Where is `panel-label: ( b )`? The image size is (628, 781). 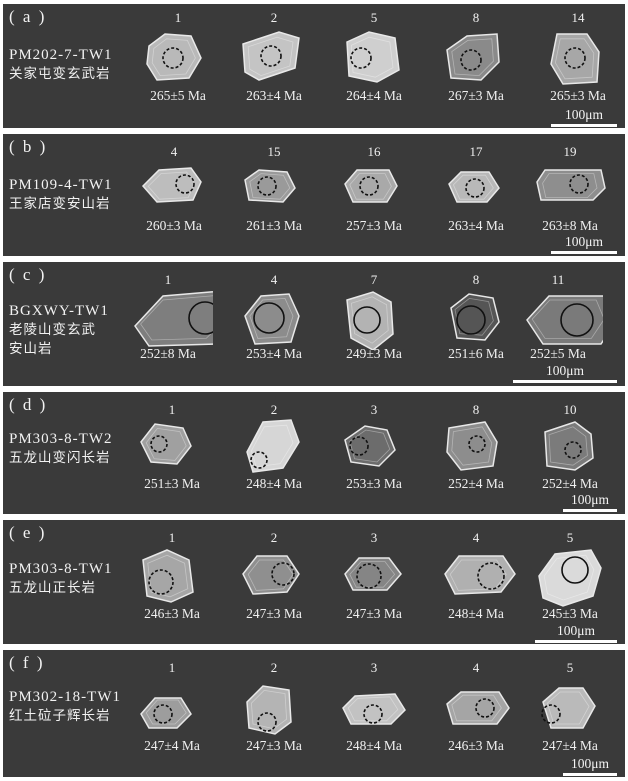
panel-label: ( b ) is located at coordinates (28, 146).